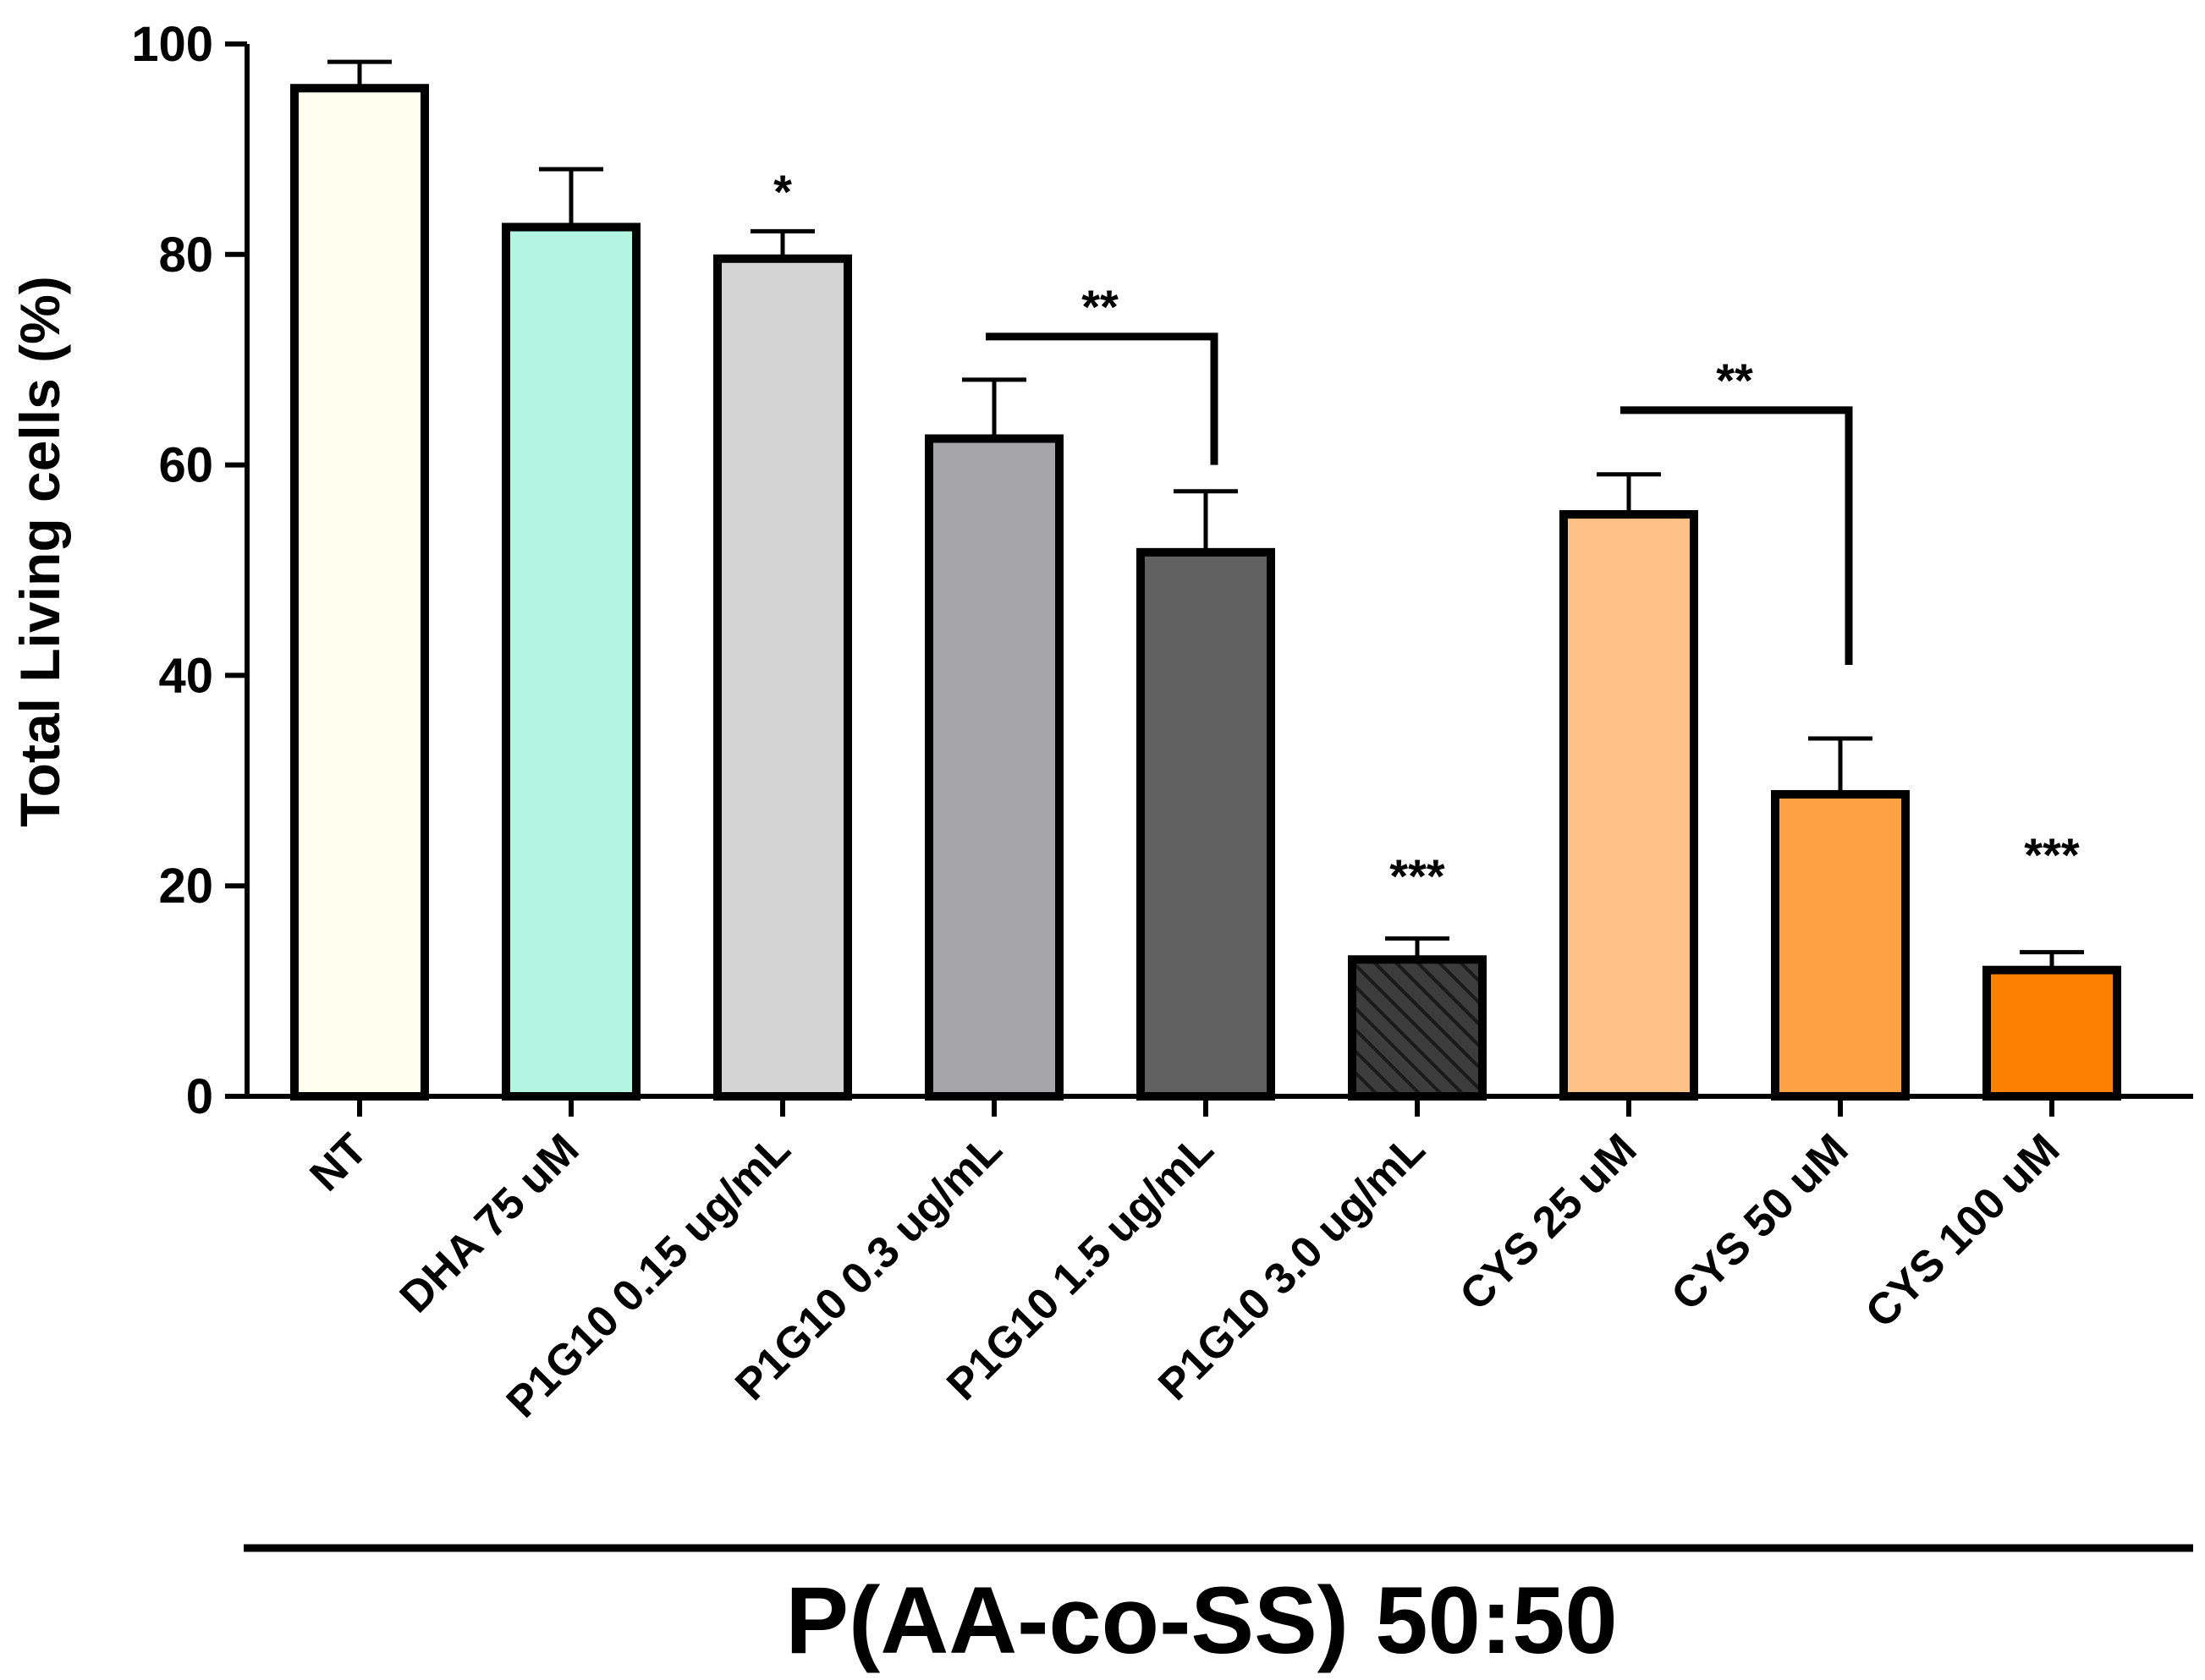 This screenshot has width=2205, height=1680. Describe the element at coordinates (172, 44) in the screenshot. I see `y-tick-label-100: 100` at that location.